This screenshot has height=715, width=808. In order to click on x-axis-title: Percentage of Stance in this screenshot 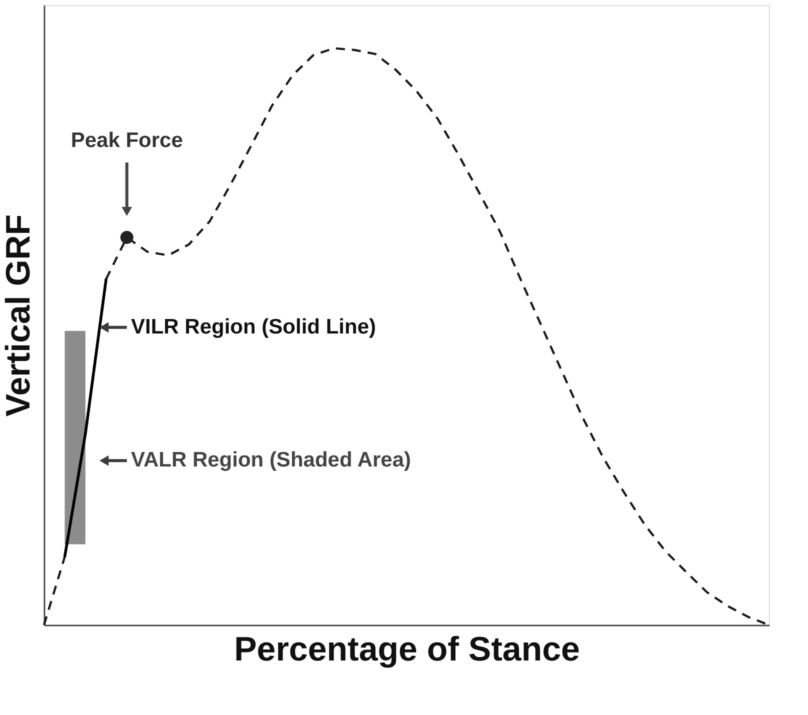, I will do `click(407, 649)`.